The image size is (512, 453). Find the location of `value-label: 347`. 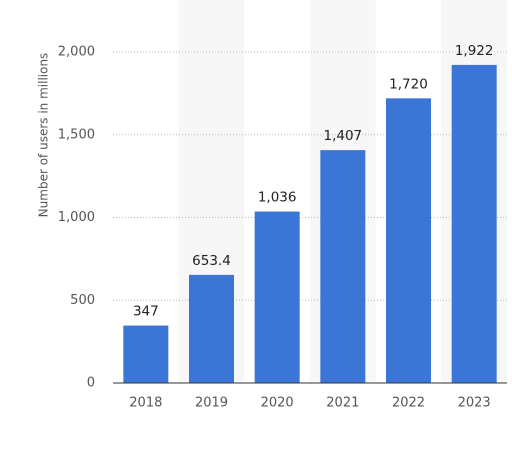

value-label: 347 is located at coordinates (146, 312).